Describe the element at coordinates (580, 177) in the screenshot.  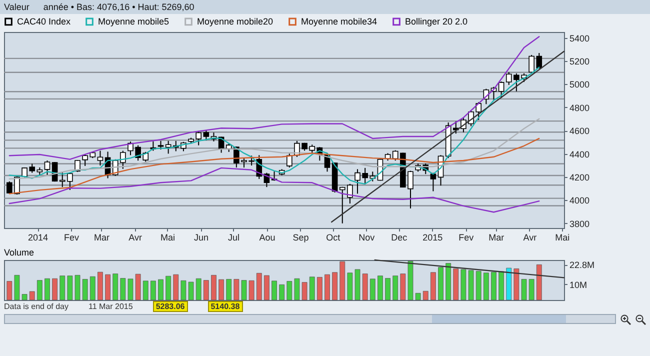
I see `y-tick-label: 4200` at that location.